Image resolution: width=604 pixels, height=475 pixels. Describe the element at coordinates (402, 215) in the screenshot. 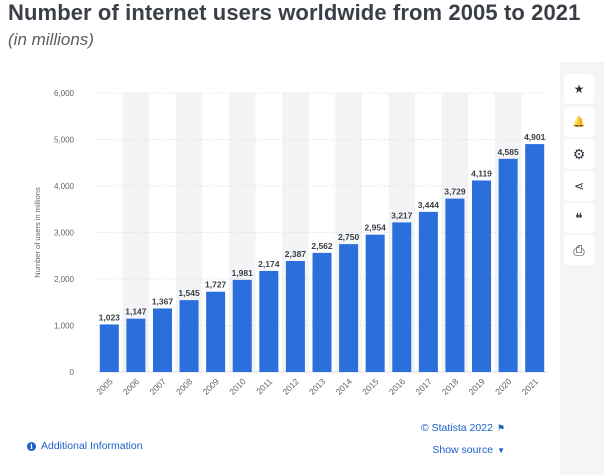

I see `value-label: 3,217` at that location.